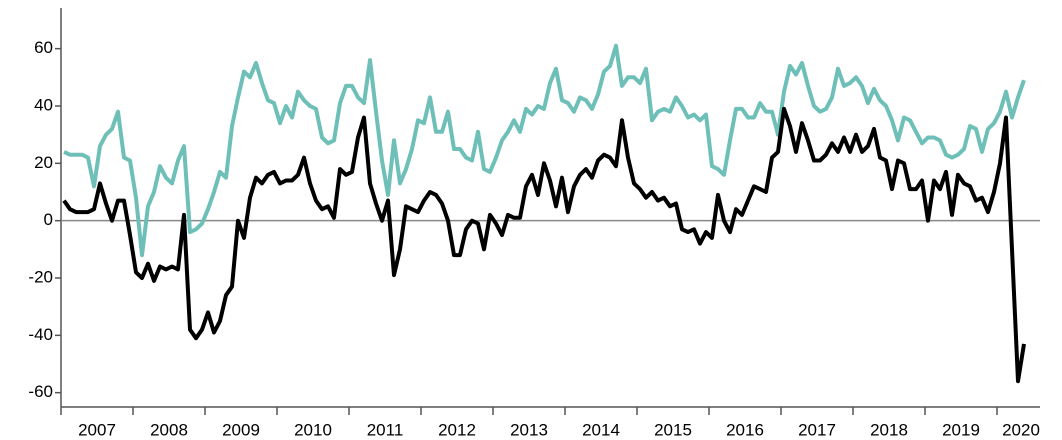 Image resolution: width=1062 pixels, height=440 pixels. I want to click on x-tick-label: 2011, so click(385, 429).